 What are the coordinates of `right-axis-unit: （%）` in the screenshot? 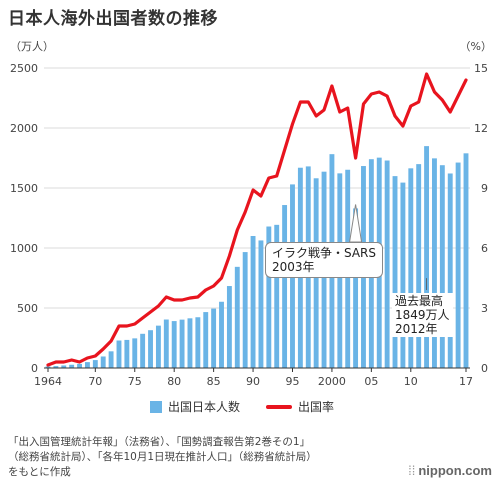 It's located at (475, 46).